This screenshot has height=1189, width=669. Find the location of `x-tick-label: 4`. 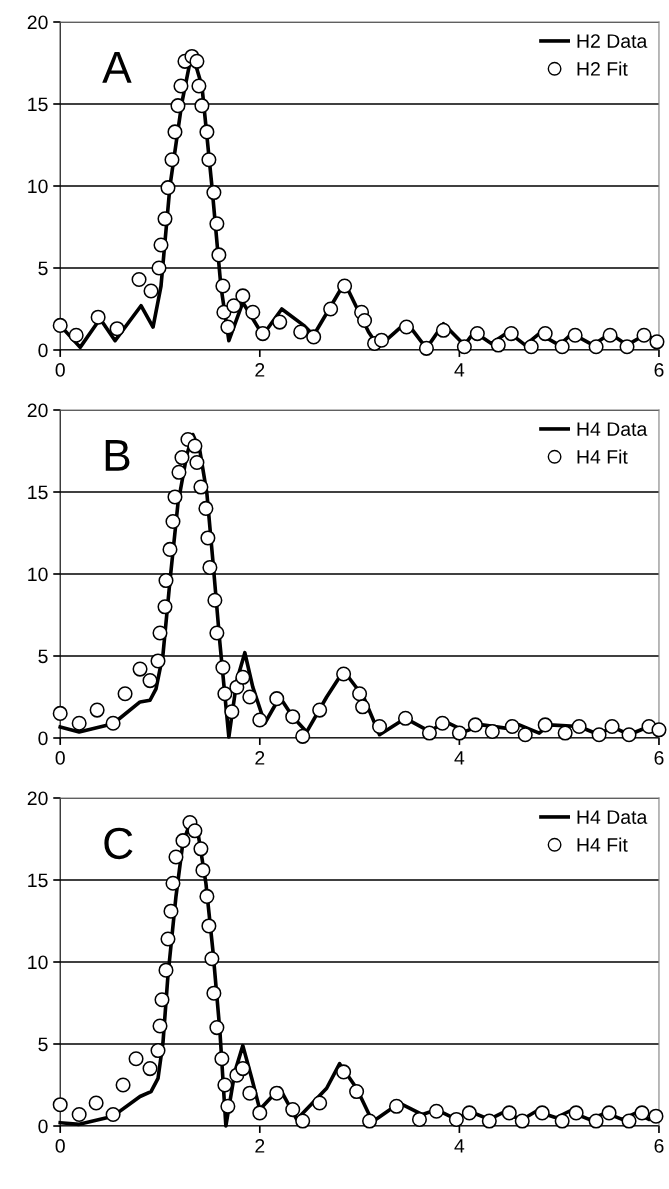

x-tick-label: 4 is located at coordinates (459, 370).